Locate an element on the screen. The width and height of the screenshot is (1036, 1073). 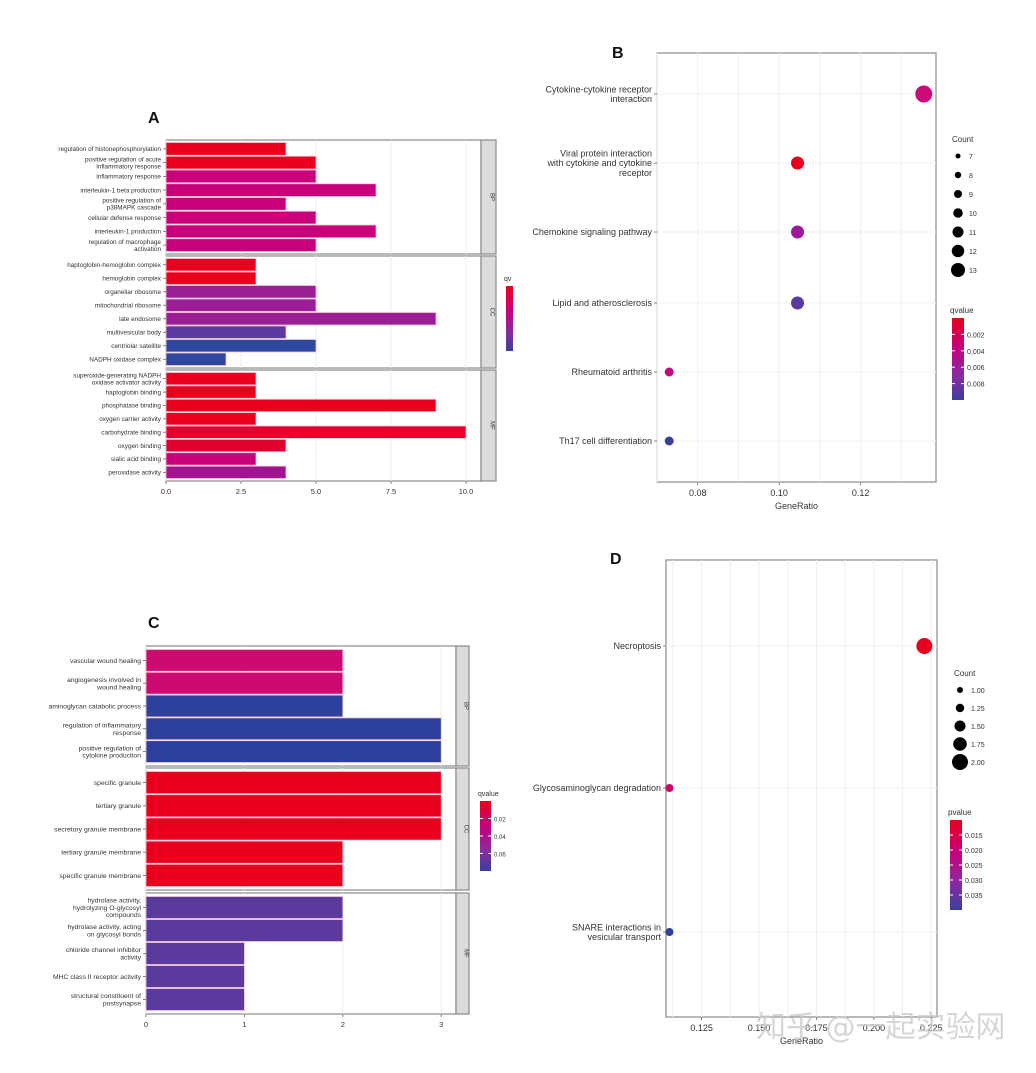
colorbar-legend-title: qvalue is located at coordinates (488, 794).